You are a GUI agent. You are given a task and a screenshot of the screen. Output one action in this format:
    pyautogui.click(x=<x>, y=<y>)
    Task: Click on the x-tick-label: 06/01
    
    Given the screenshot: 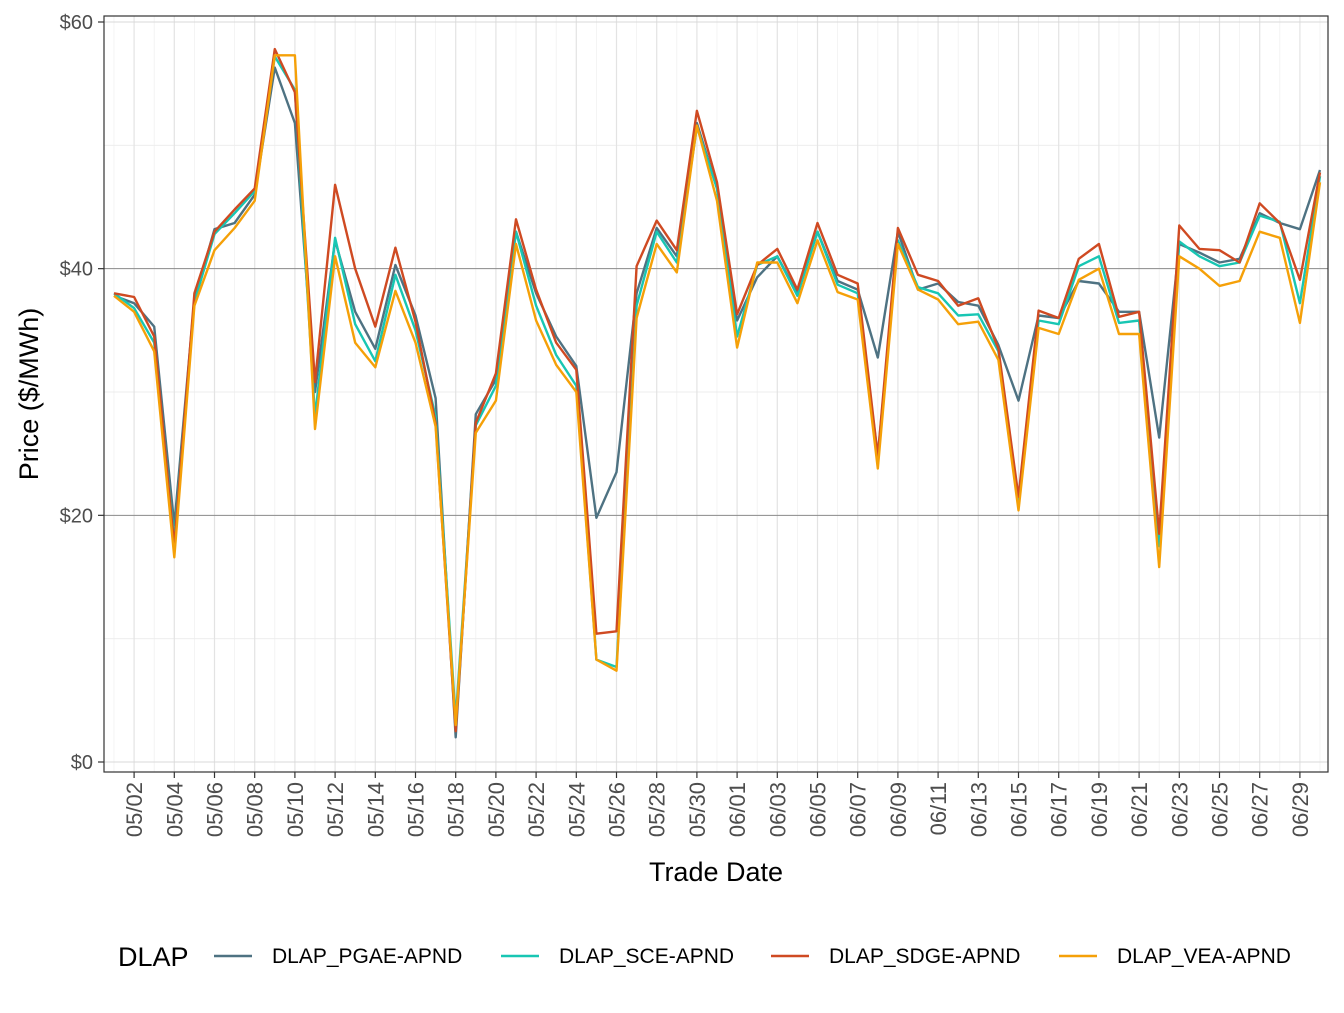 What is the action you would take?
    pyautogui.click(x=737, y=809)
    